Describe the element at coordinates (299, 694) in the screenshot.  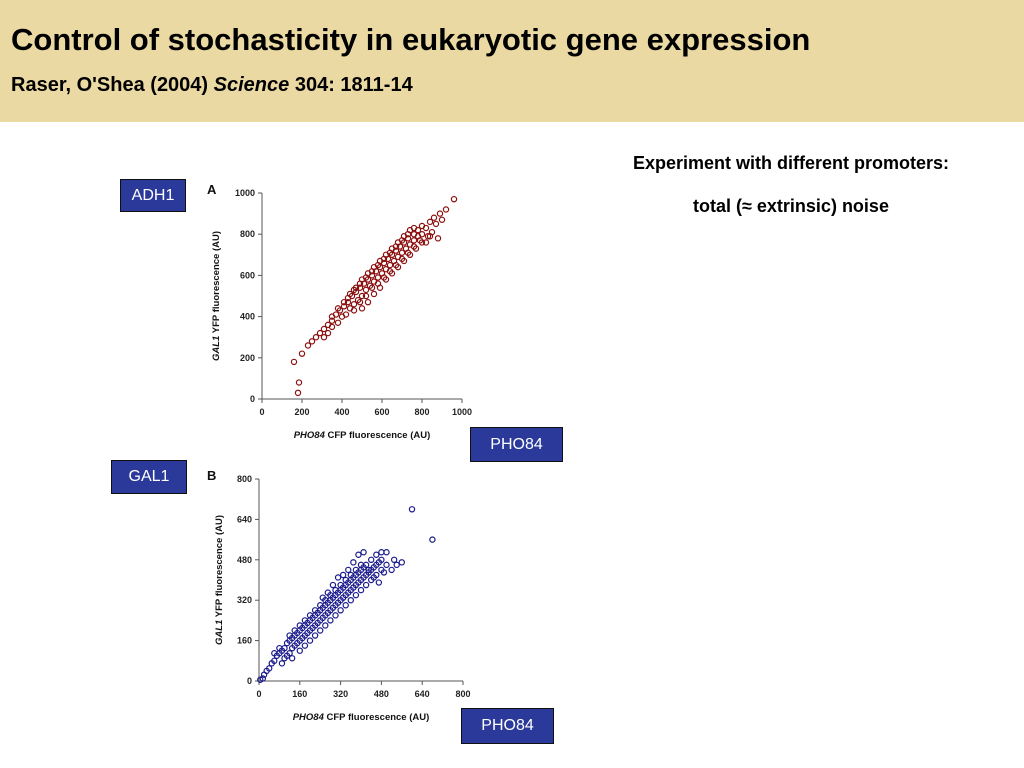
I see `x-tick-label: 160` at that location.